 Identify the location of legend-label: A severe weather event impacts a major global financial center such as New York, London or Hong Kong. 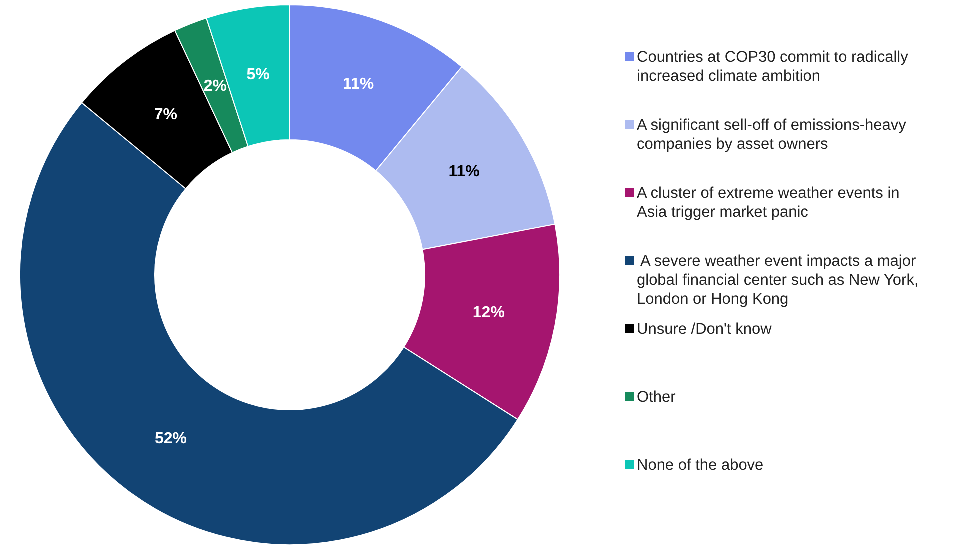
(778, 280).